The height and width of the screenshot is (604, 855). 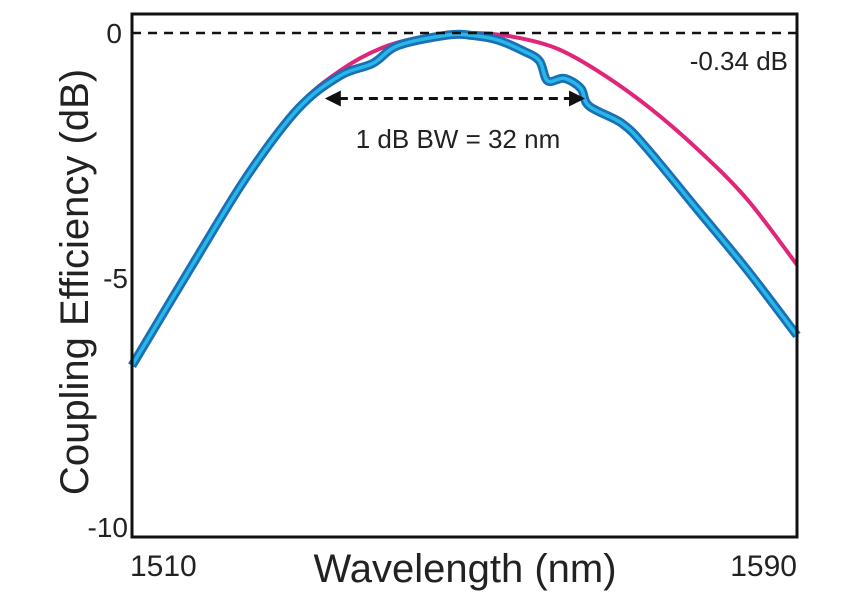 What do you see at coordinates (455, 98) in the screenshot?
I see `bandwidth-arrow` at bounding box center [455, 98].